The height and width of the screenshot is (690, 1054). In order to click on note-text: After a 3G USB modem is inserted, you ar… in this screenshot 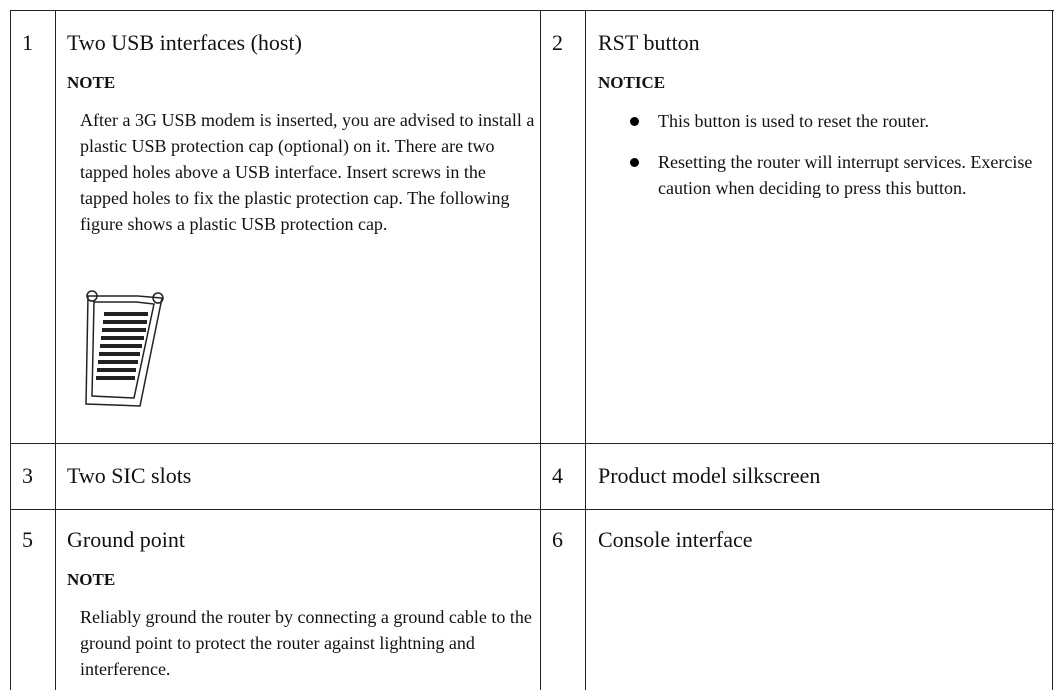, I will do `click(307, 172)`.